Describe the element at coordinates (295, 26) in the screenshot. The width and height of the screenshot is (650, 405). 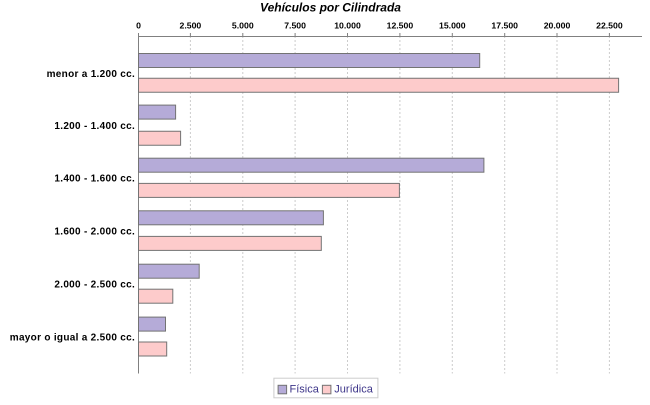
I see `svg-text: 7.500` at that location.